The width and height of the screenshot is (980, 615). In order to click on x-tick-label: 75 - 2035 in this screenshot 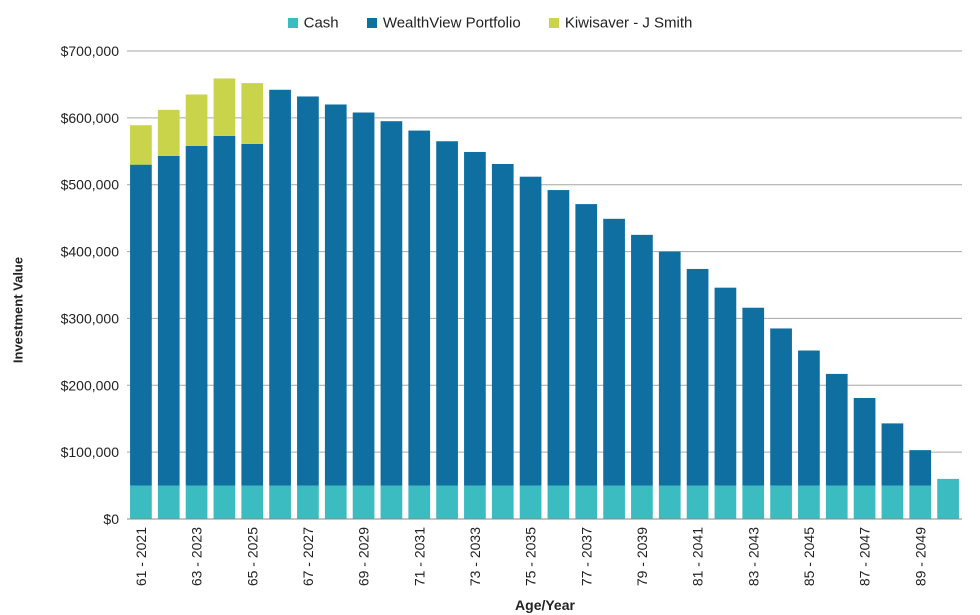, I will do `click(531, 556)`.